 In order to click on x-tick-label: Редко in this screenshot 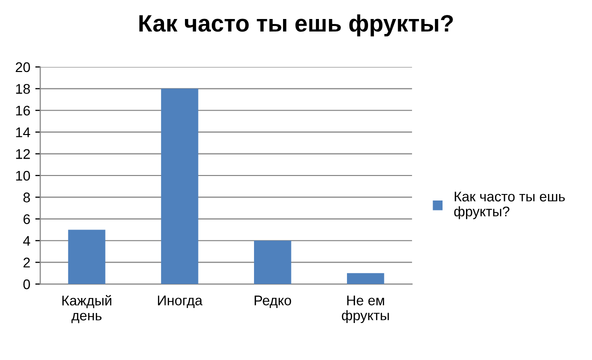, I will do `click(273, 302)`.